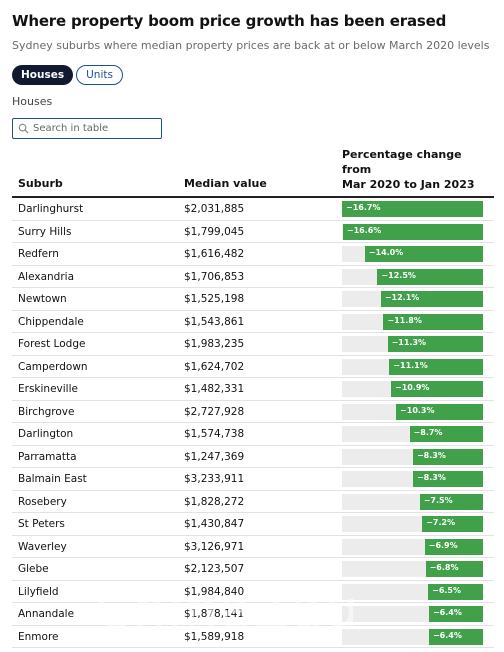  What do you see at coordinates (214, 299) in the screenshot?
I see `median-value-cell: $1,525,198` at bounding box center [214, 299].